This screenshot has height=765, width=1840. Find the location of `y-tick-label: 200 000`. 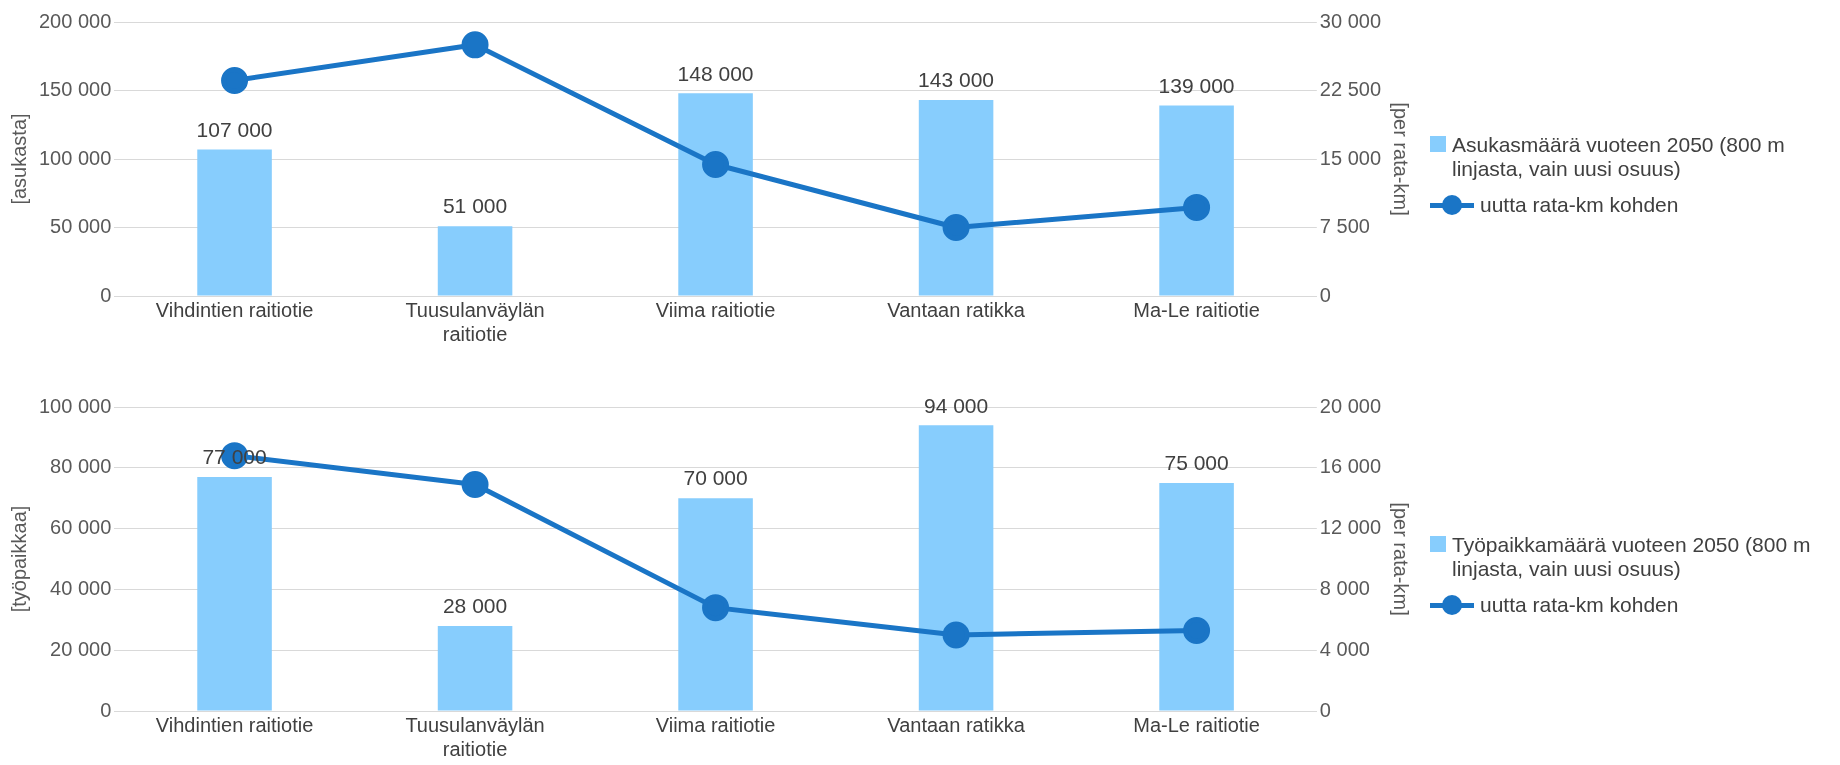

y-tick-label: 200 000 is located at coordinates (75, 20).